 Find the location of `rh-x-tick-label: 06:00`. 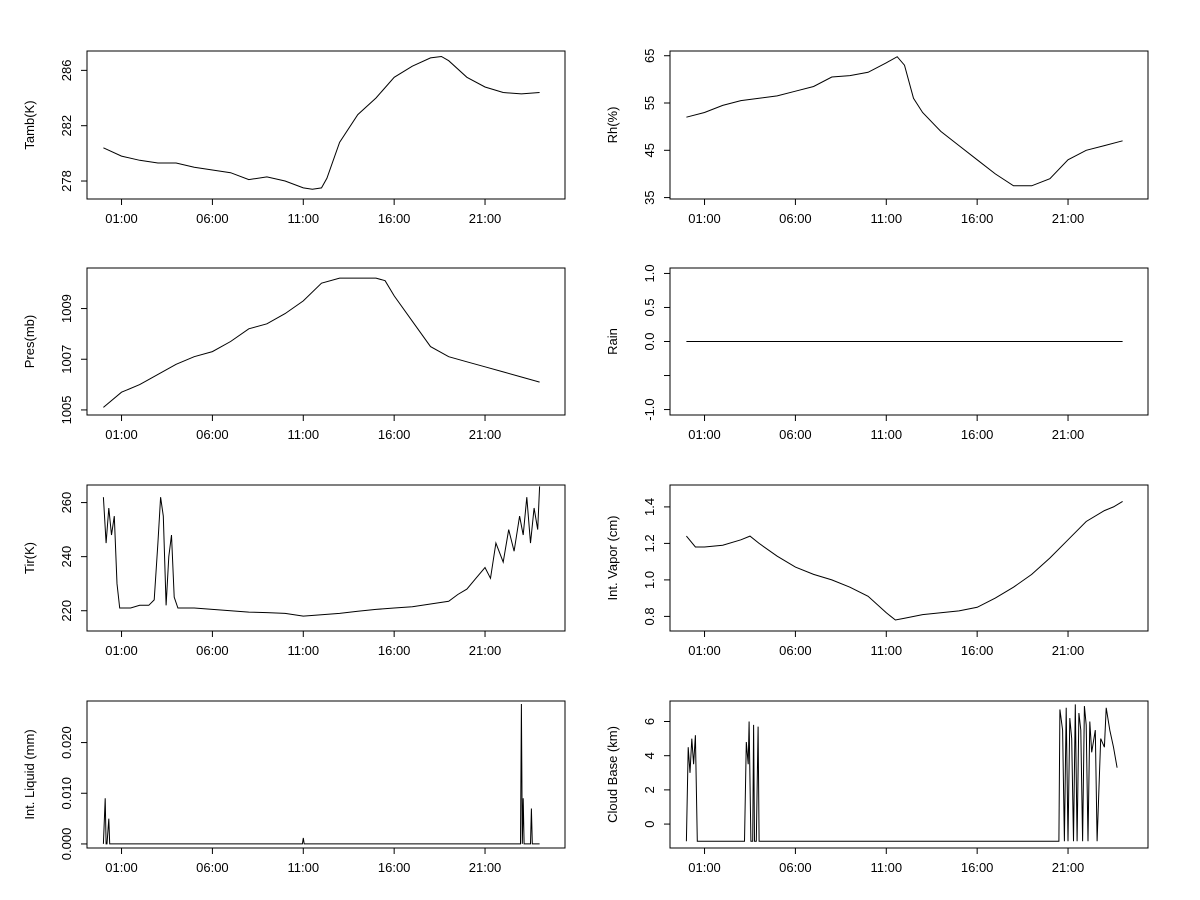

rh-x-tick-label: 06:00 is located at coordinates (795, 218).